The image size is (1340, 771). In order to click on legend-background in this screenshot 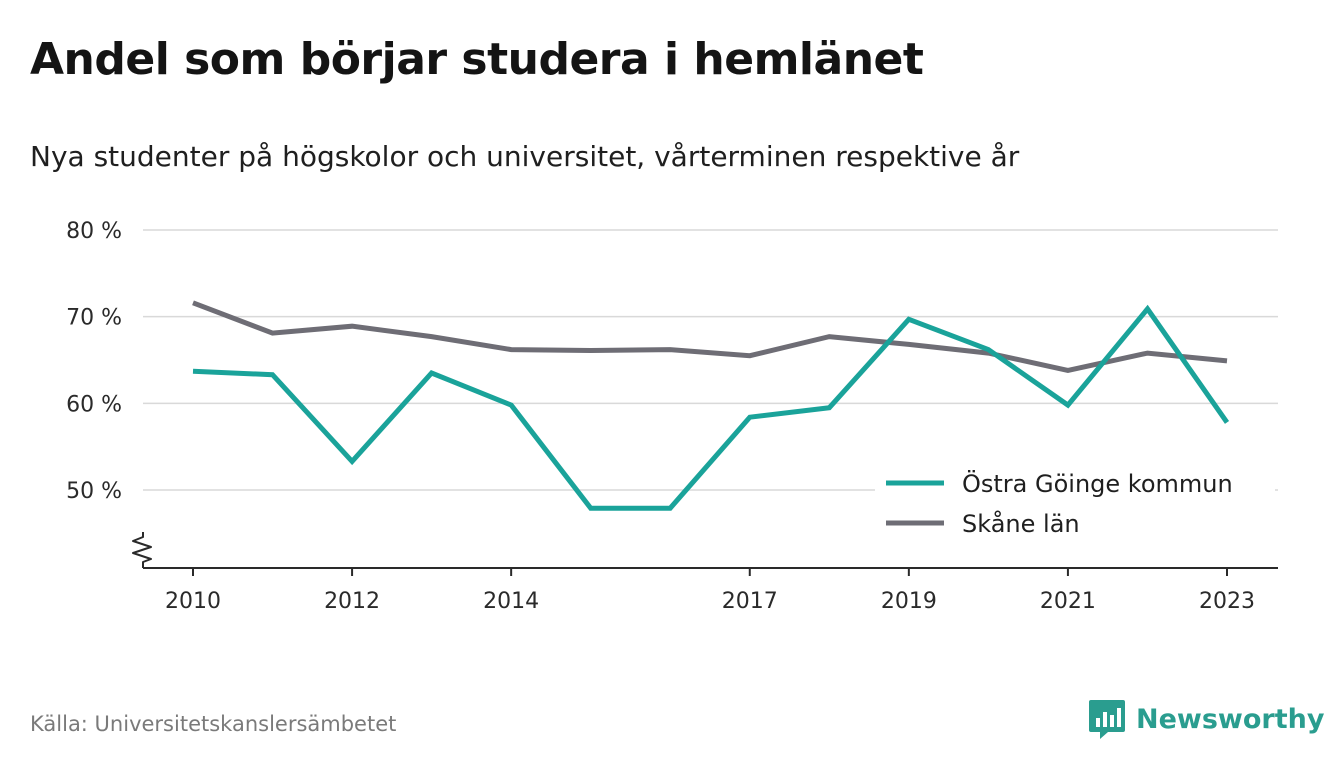, I will do `click(1075, 503)`.